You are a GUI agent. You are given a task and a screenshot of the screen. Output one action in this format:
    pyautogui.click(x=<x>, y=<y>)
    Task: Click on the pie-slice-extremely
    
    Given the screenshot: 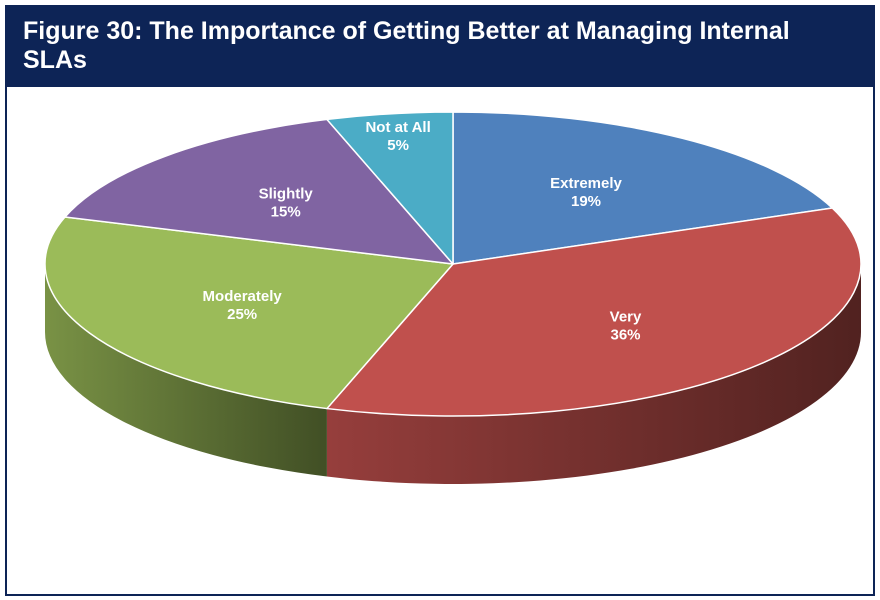 What is the action you would take?
    pyautogui.click(x=643, y=188)
    